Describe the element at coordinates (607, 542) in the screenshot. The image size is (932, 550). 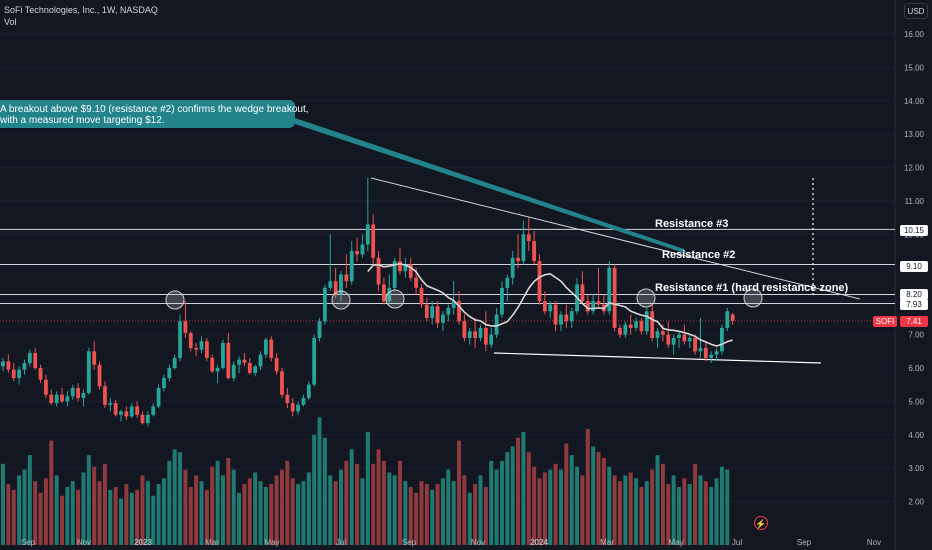
I see `x-tick-label: Mar` at that location.